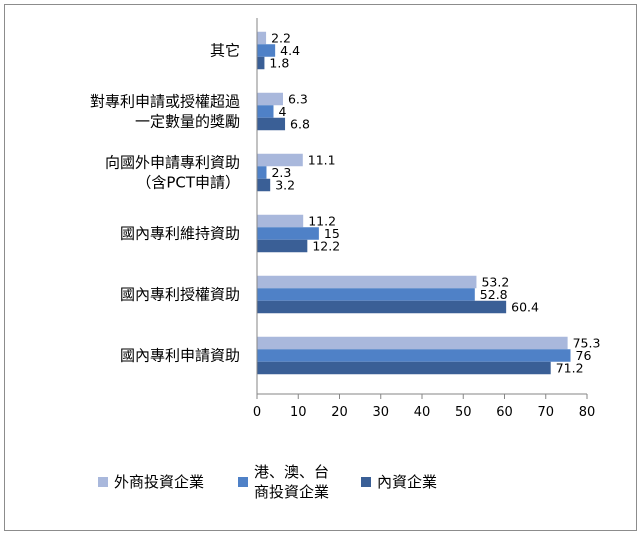 The width and height of the screenshot is (643, 538). What do you see at coordinates (257, 412) in the screenshot?
I see `x-tick-label-0: 0` at bounding box center [257, 412].